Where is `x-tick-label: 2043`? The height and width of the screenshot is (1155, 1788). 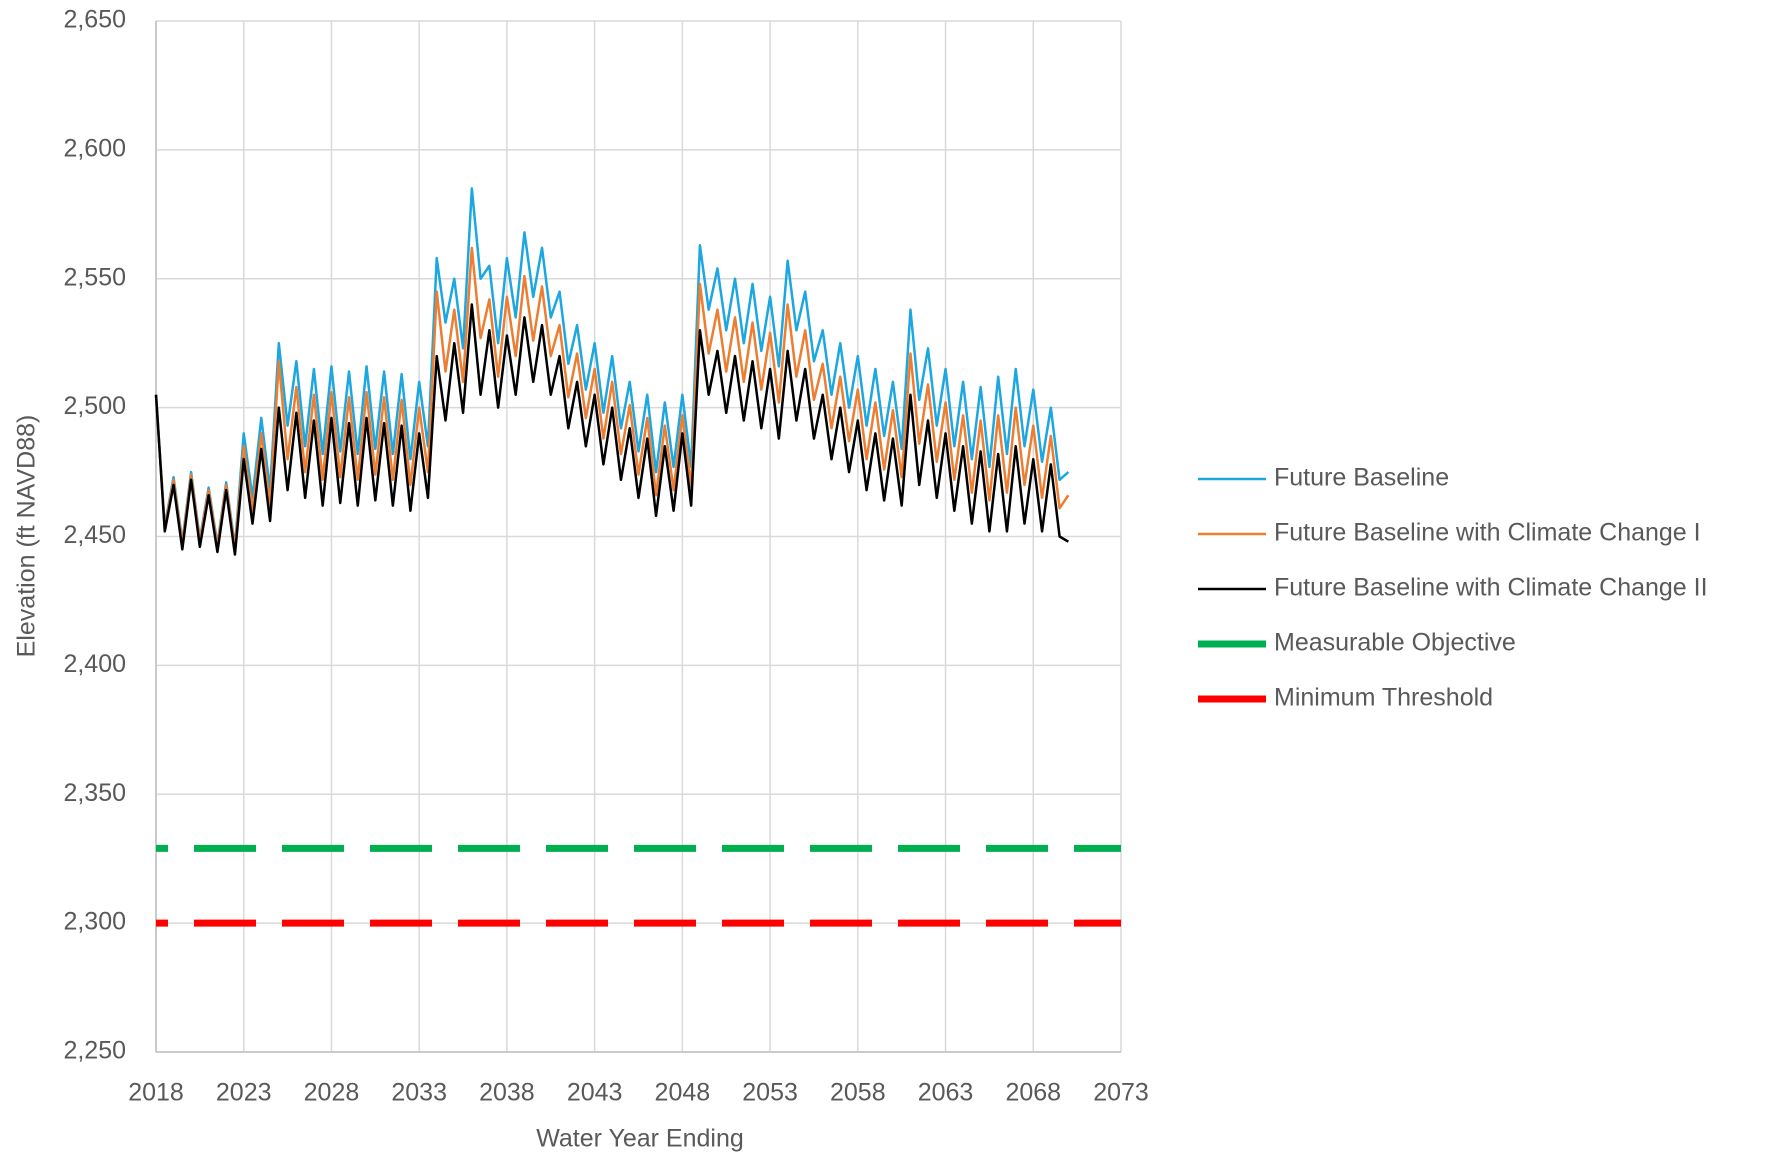 x-tick-label: 2043 is located at coordinates (595, 1093).